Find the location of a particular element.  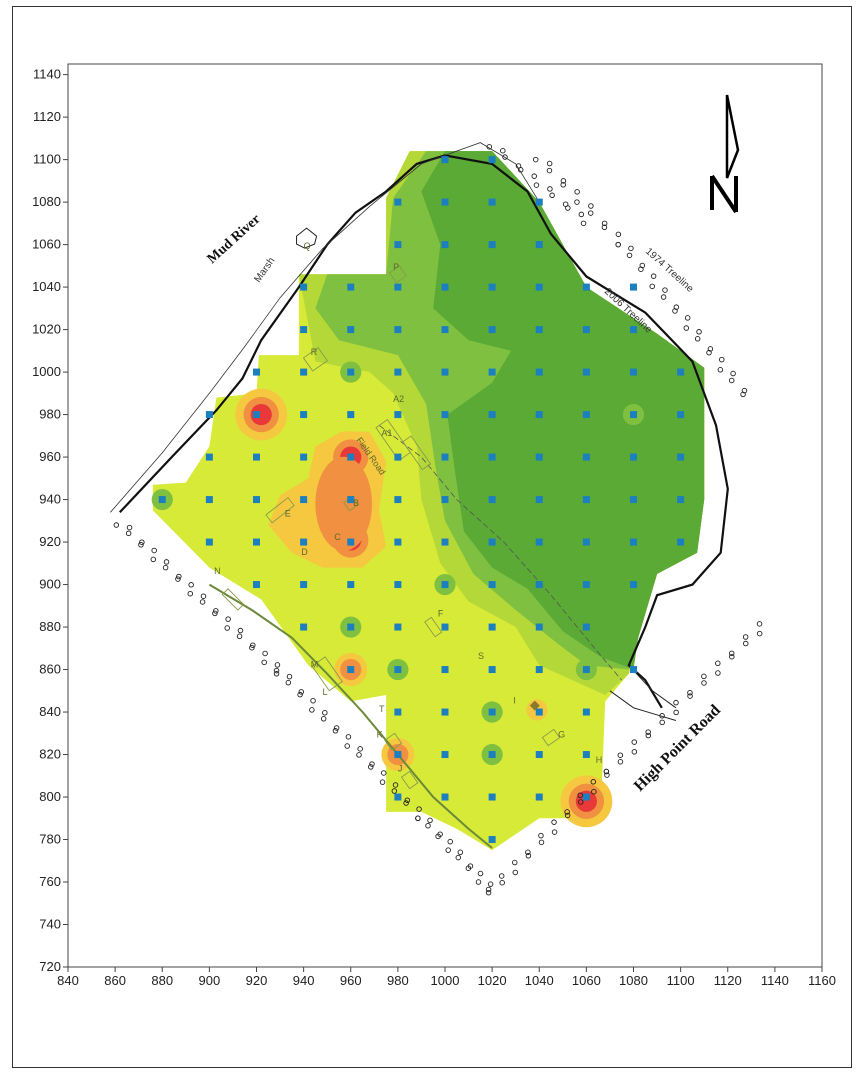

building-label: K is located at coordinates (380, 735).